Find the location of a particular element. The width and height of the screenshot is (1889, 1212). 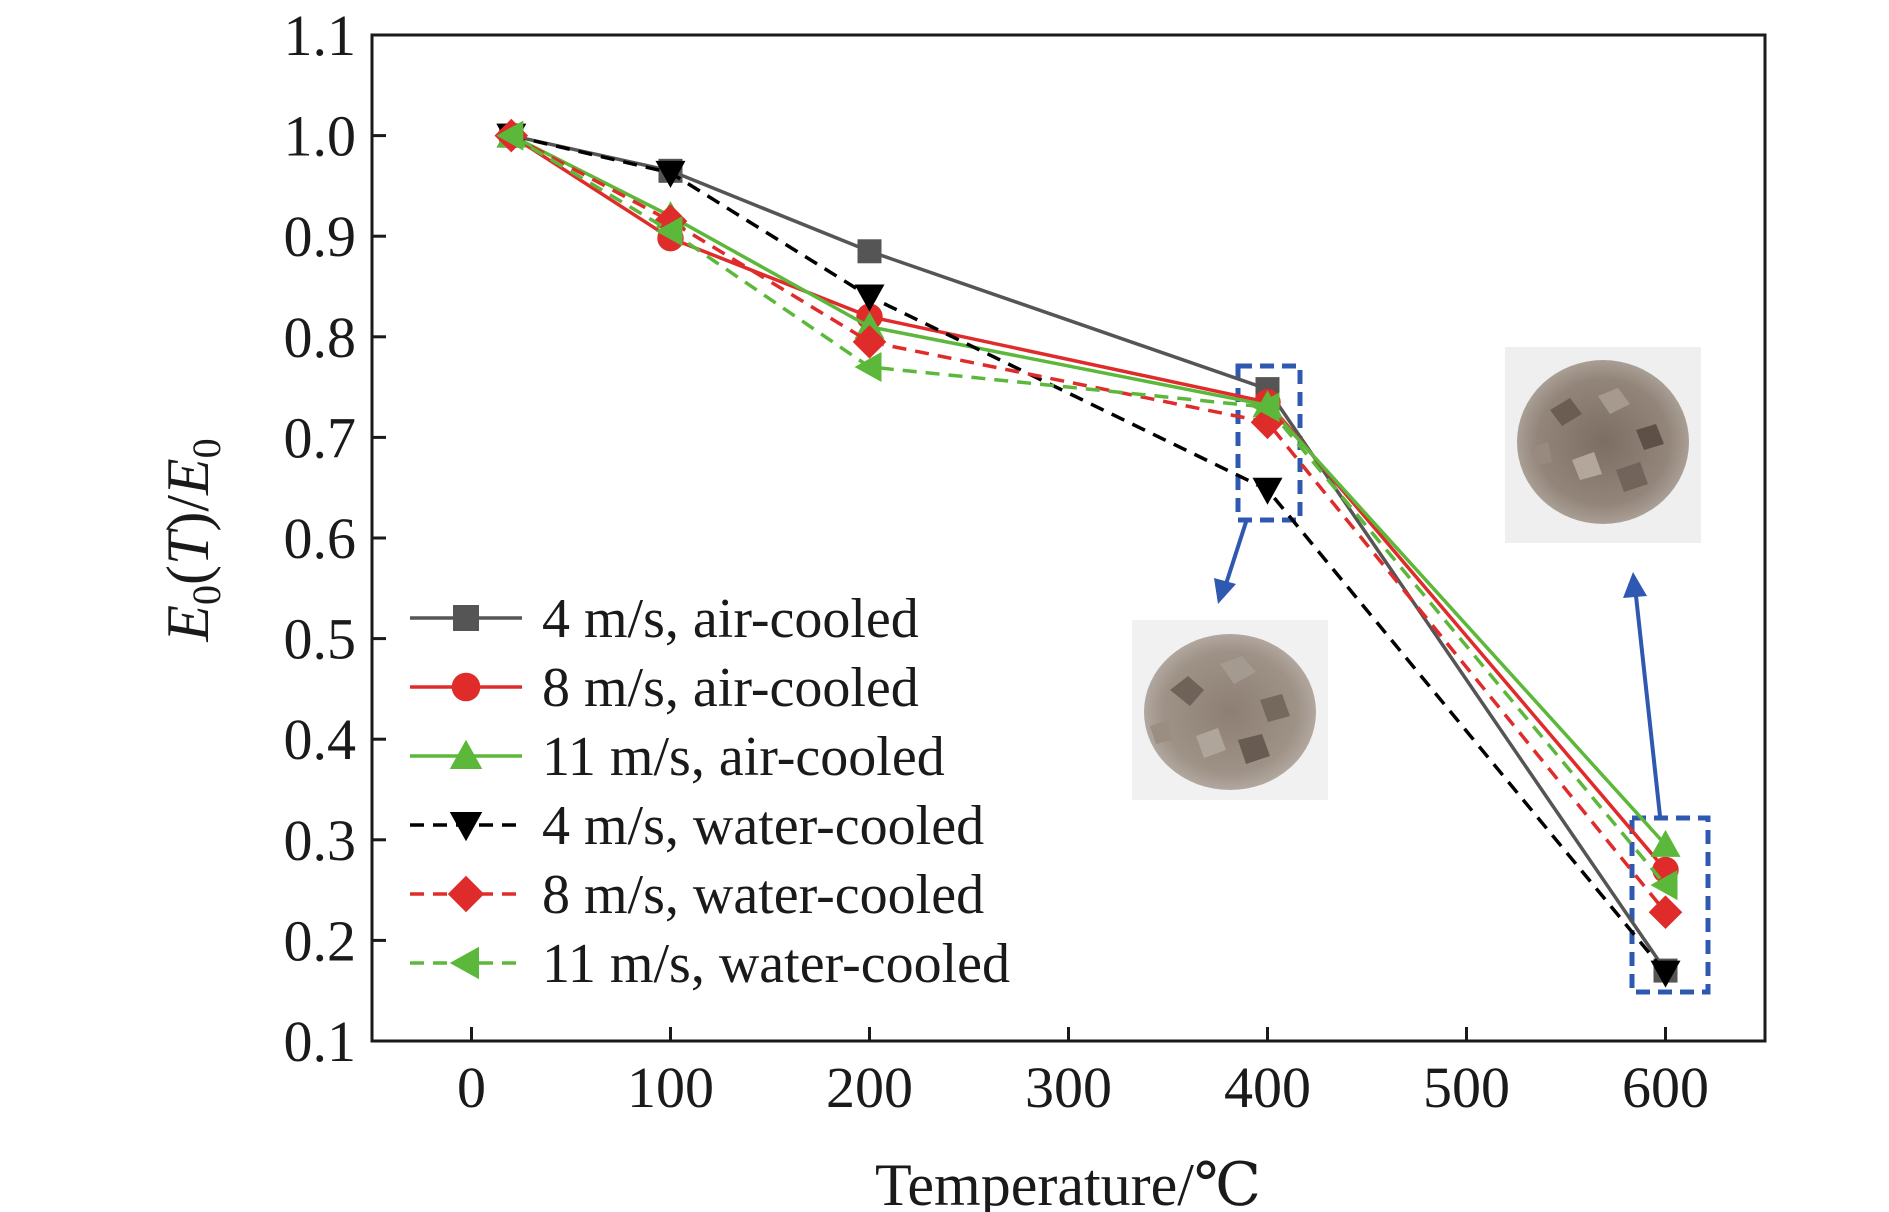

legend-item: 4 m/s, water-cooled is located at coordinates (697, 826).